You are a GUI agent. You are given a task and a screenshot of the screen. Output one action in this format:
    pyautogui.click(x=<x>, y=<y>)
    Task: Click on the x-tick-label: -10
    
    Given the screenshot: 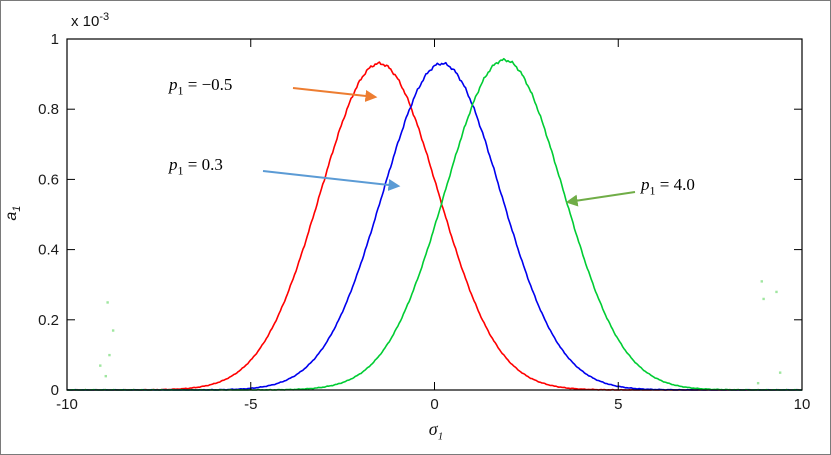 What is the action you would take?
    pyautogui.click(x=67, y=404)
    